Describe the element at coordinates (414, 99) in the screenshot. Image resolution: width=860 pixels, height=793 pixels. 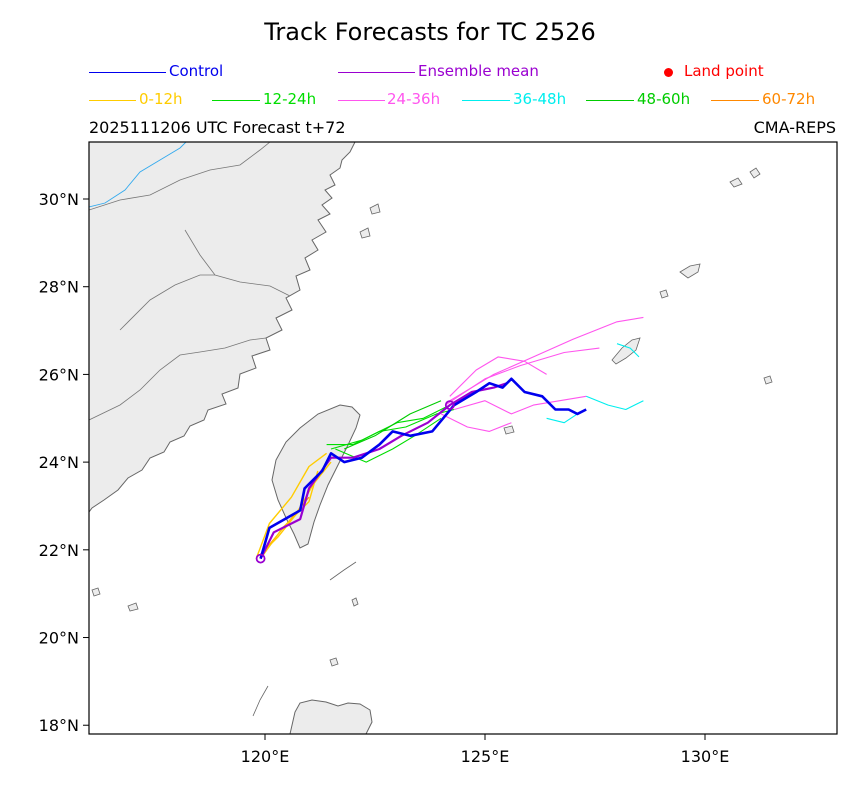
I see `legend-period-label: 24-36h` at that location.